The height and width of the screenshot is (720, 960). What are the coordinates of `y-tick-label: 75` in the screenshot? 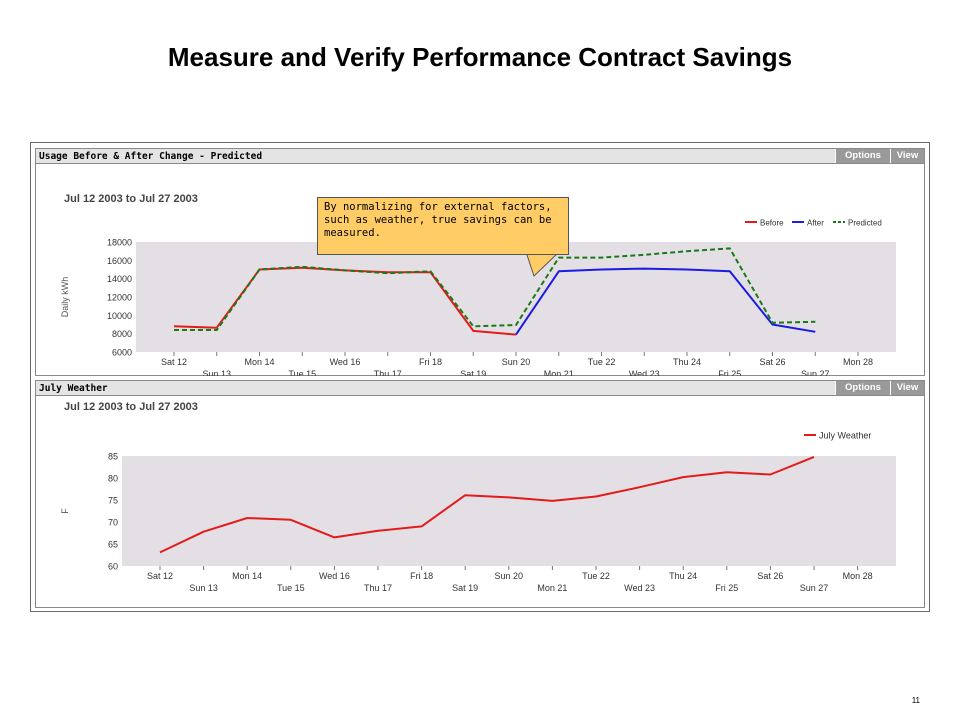 It's located at (113, 501).